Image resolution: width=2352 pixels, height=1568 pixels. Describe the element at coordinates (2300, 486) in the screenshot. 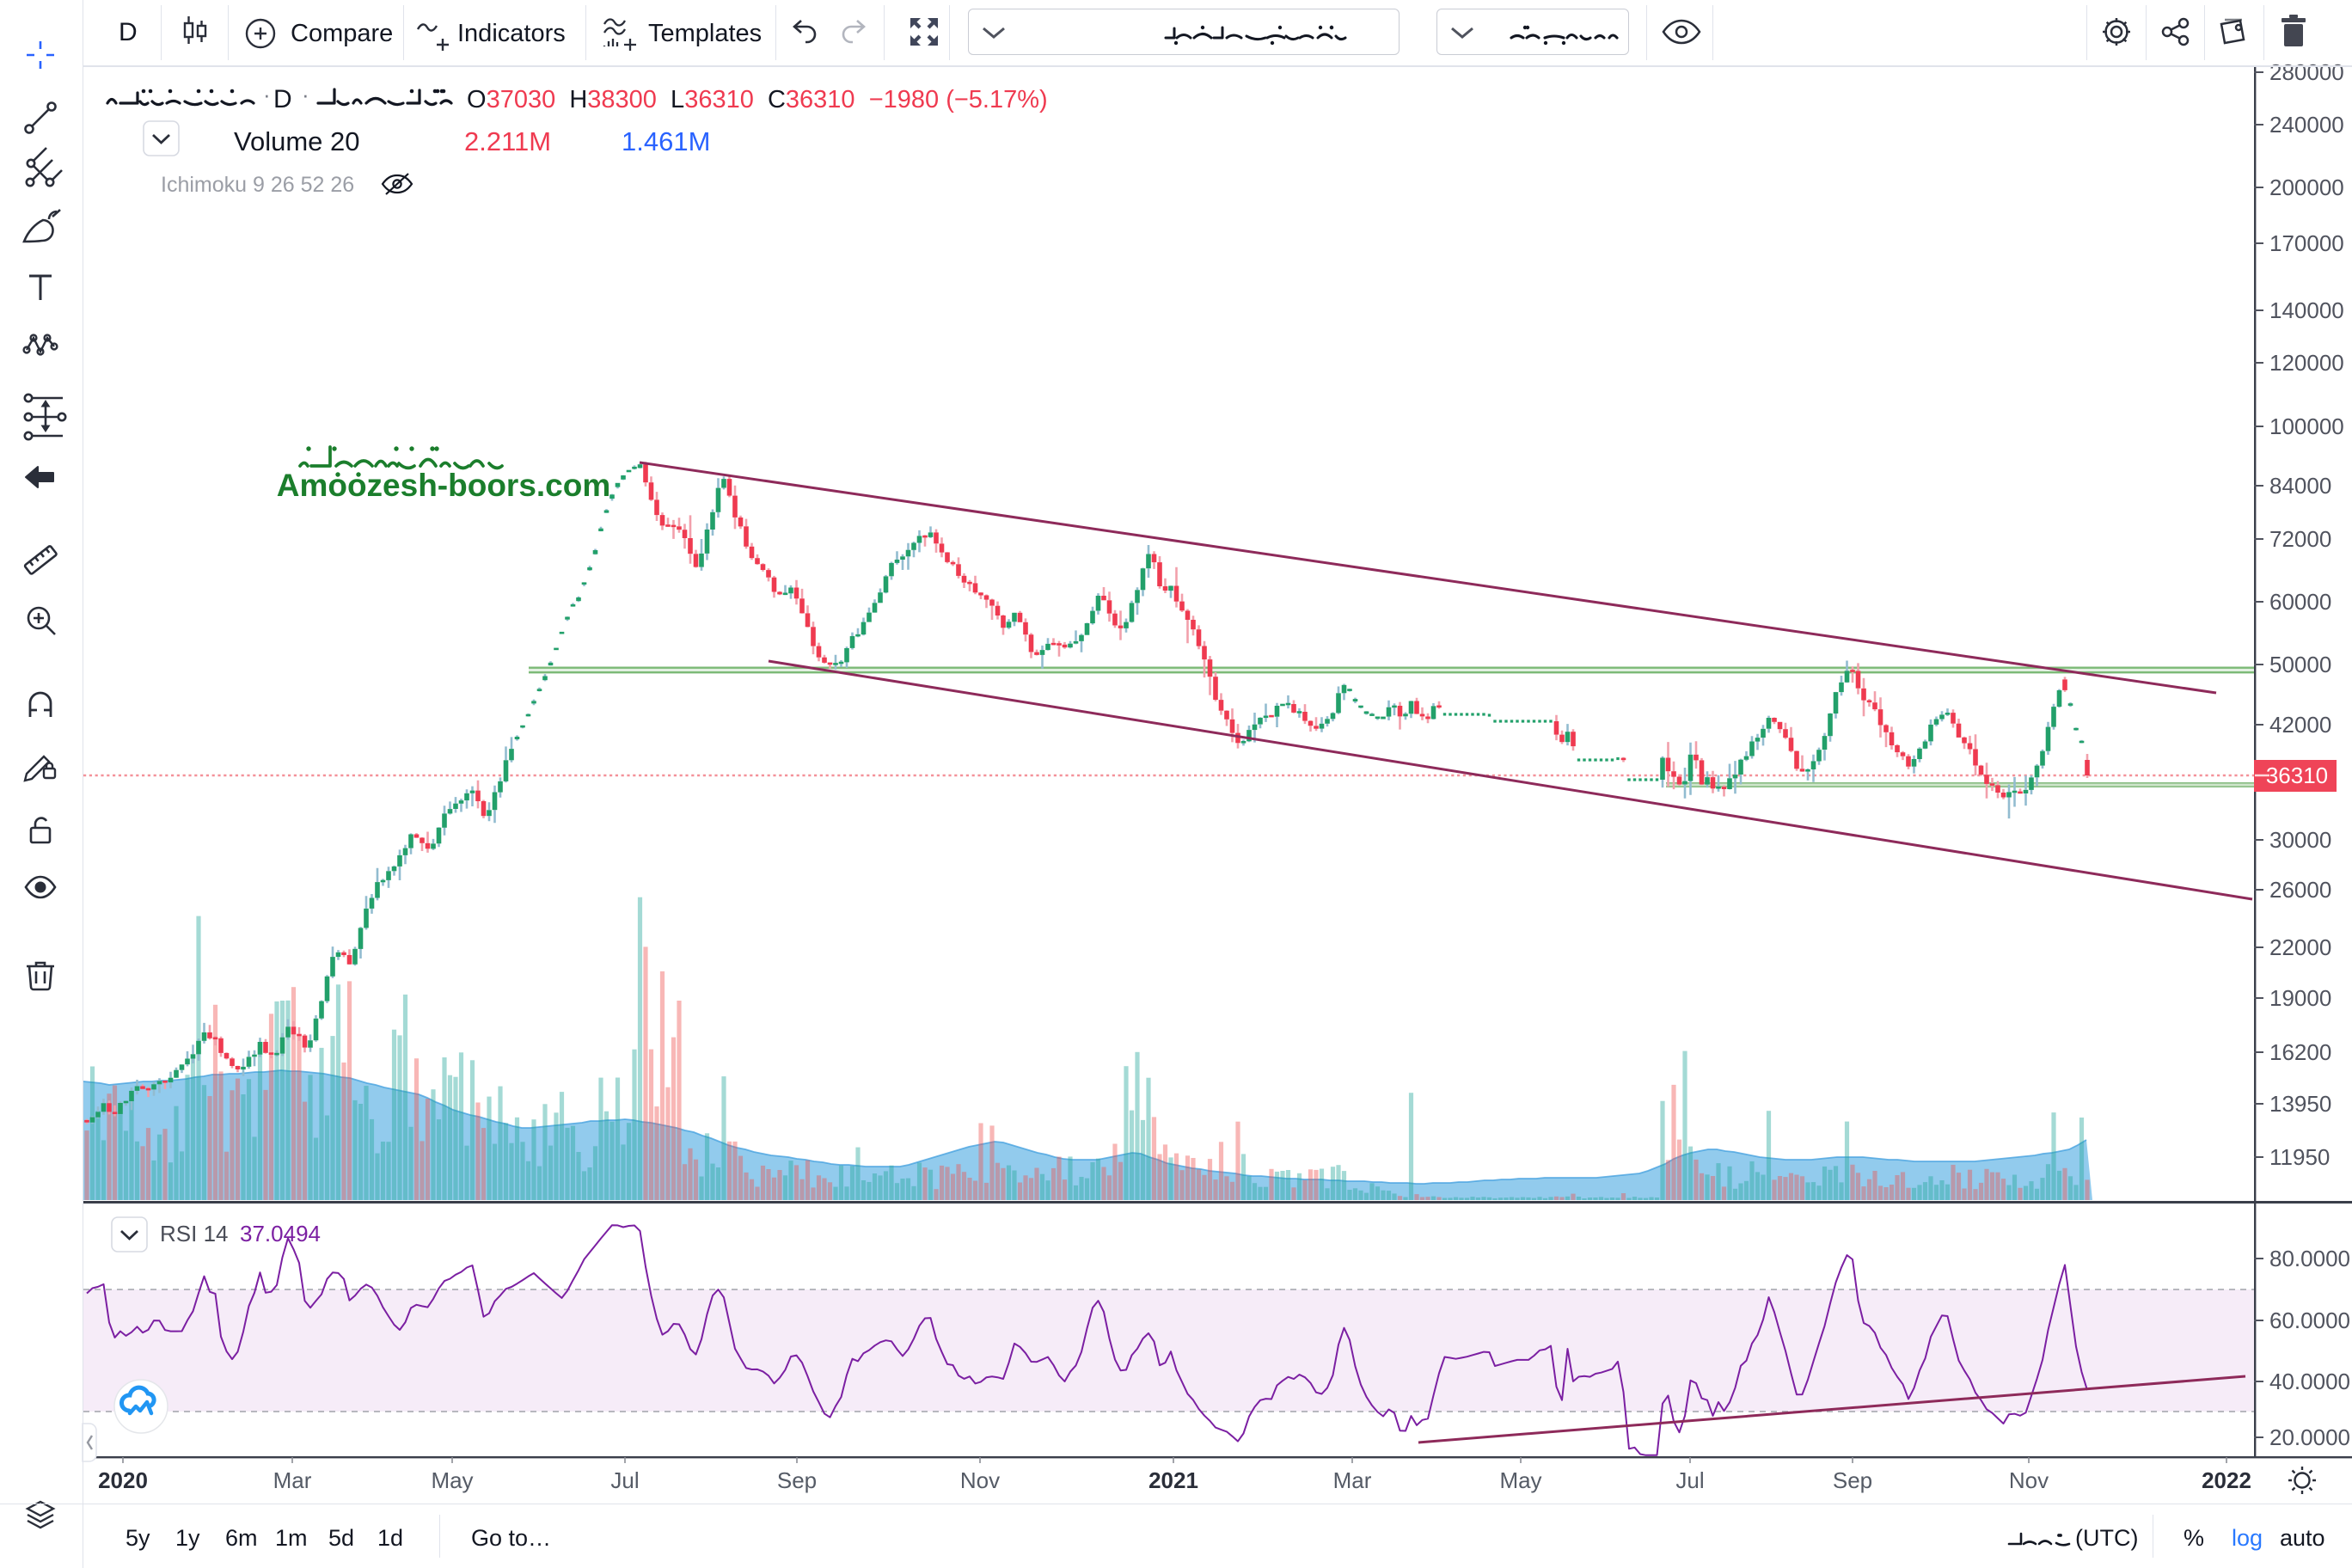

I see `svg-text: 84000` at that location.